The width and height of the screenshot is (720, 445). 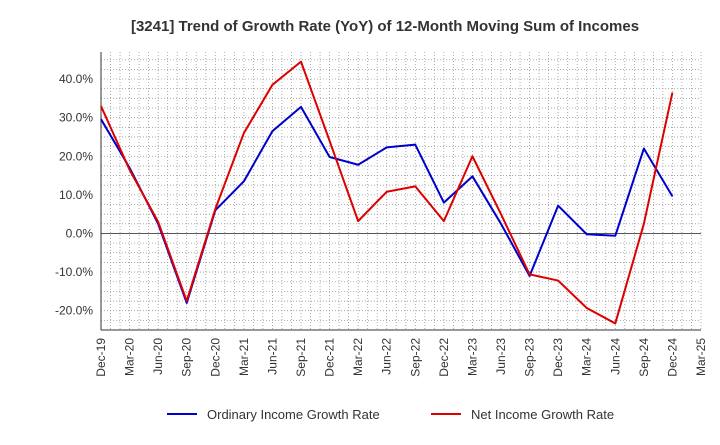 What do you see at coordinates (74, 272) in the screenshot?
I see `y-tick-label: -10.0%` at bounding box center [74, 272].